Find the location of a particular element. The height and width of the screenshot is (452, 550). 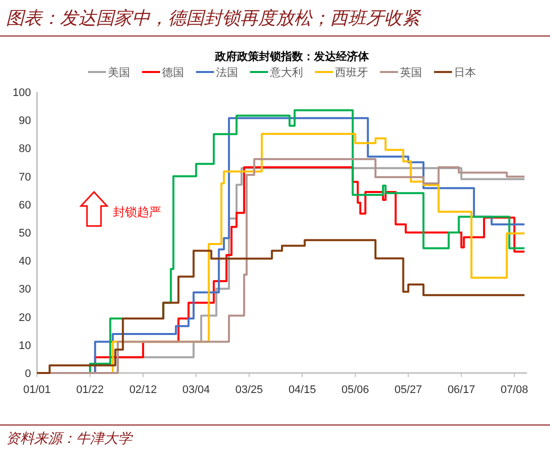

x-tick-label: 05/27 is located at coordinates (408, 390).